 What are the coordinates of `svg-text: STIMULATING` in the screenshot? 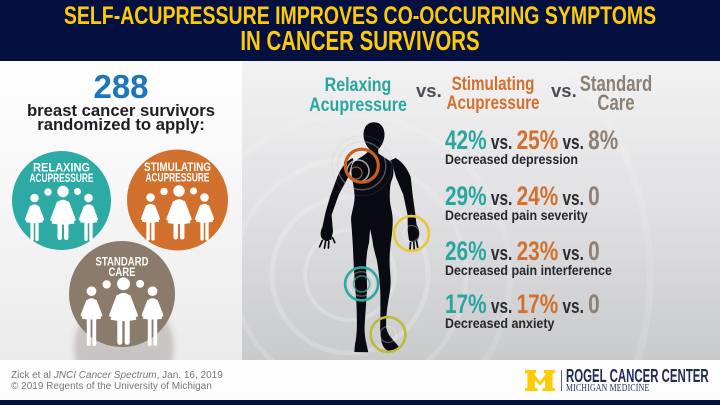 It's located at (177, 168).